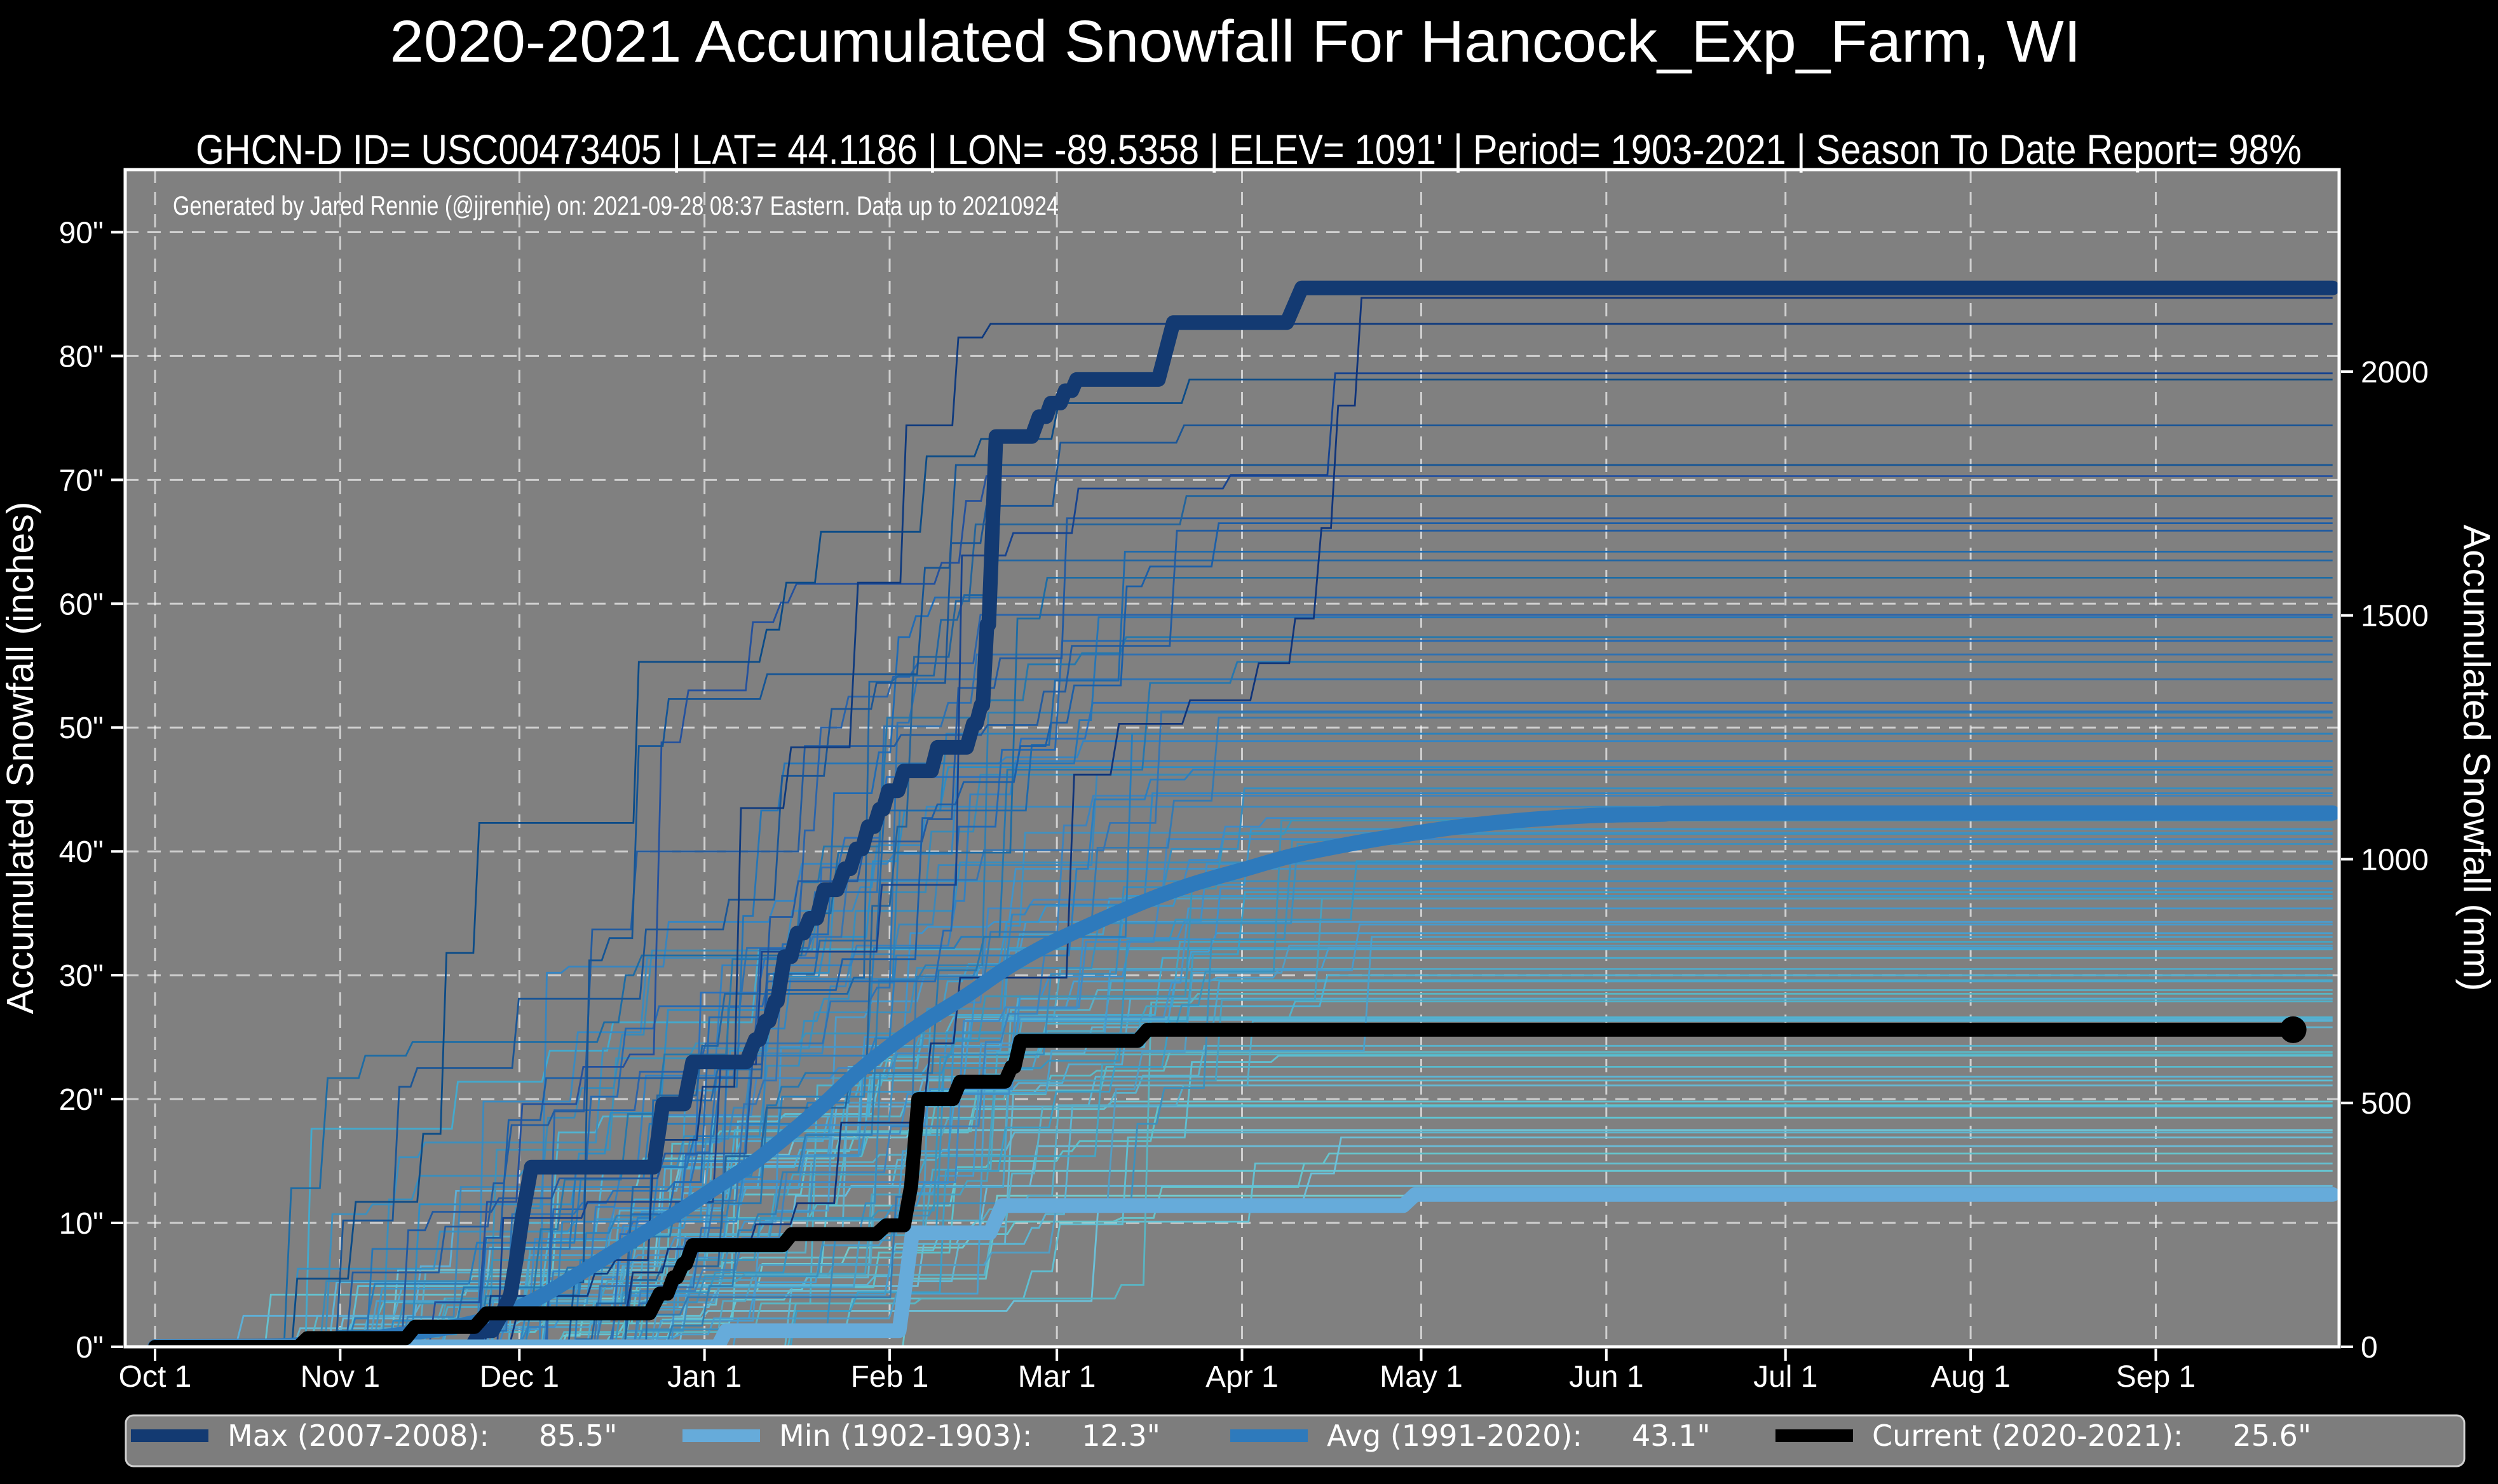 The width and height of the screenshot is (2498, 1484). I want to click on legend-item: Avg (1991-2020): 43.1", so click(1470, 1436).